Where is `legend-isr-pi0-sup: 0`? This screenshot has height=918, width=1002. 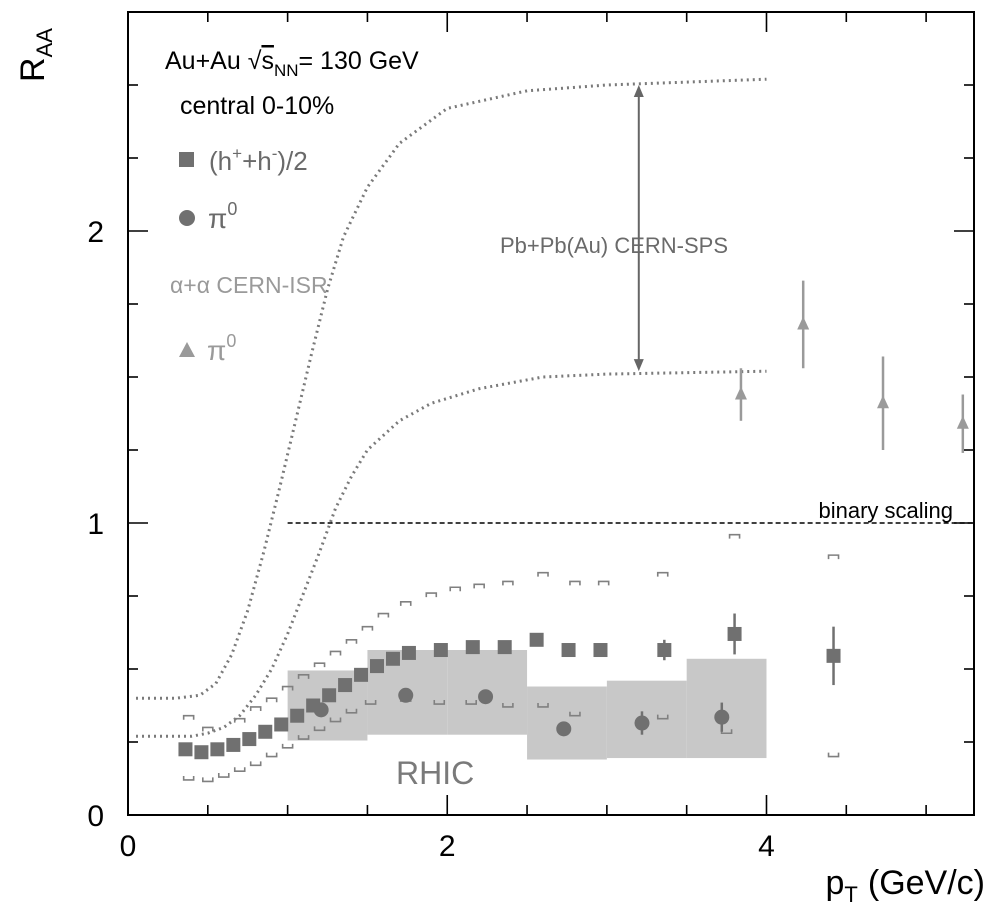
legend-isr-pi0-sup: 0 is located at coordinates (231, 341).